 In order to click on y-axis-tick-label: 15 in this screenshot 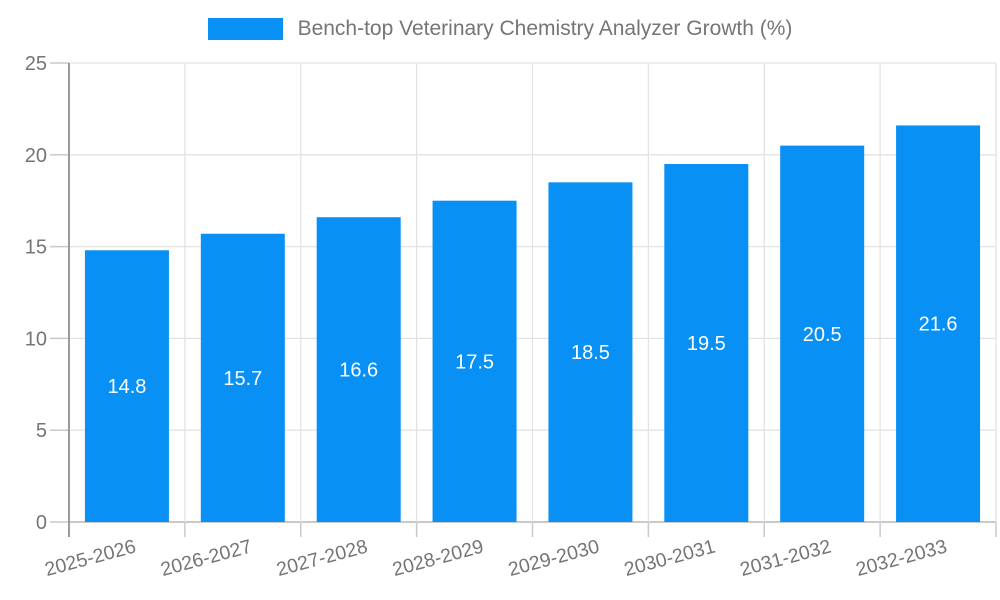, I will do `click(36, 248)`.